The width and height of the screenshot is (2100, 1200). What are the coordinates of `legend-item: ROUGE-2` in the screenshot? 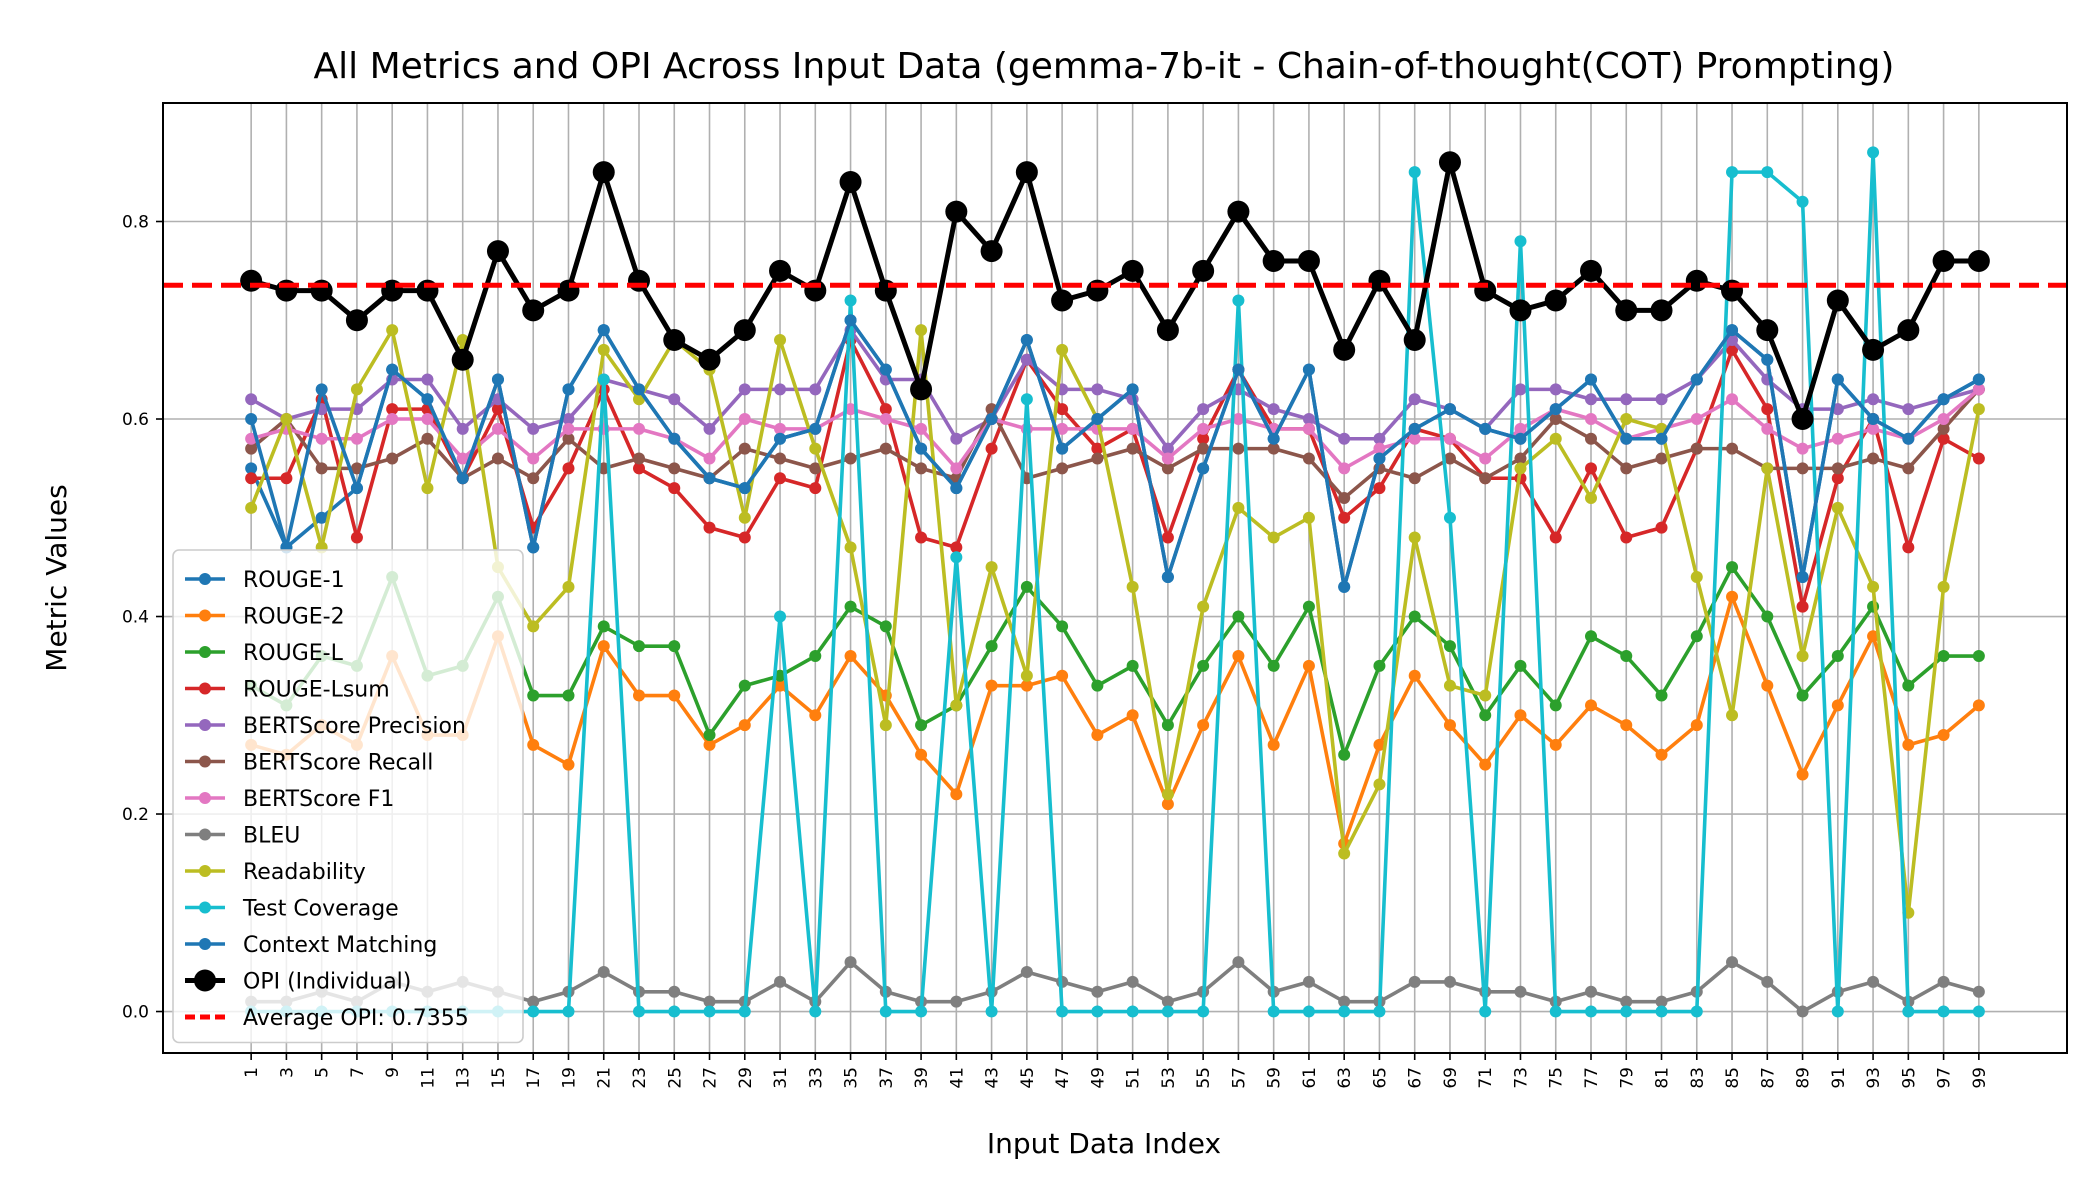 It's located at (265, 617).